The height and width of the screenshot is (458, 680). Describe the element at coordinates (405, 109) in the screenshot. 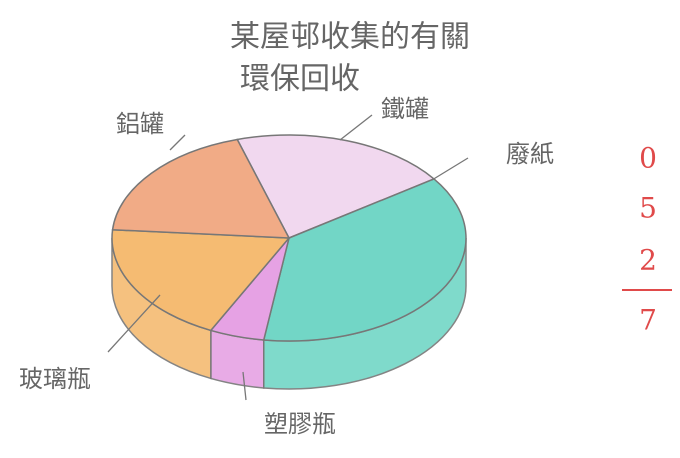

I see `slice-label: 鐵罐` at that location.